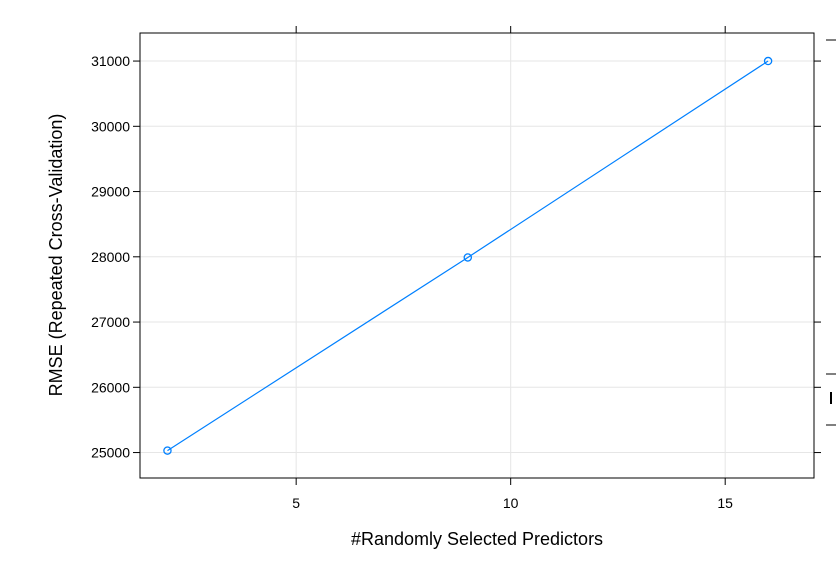  I want to click on x-tick-label: 5, so click(296, 503).